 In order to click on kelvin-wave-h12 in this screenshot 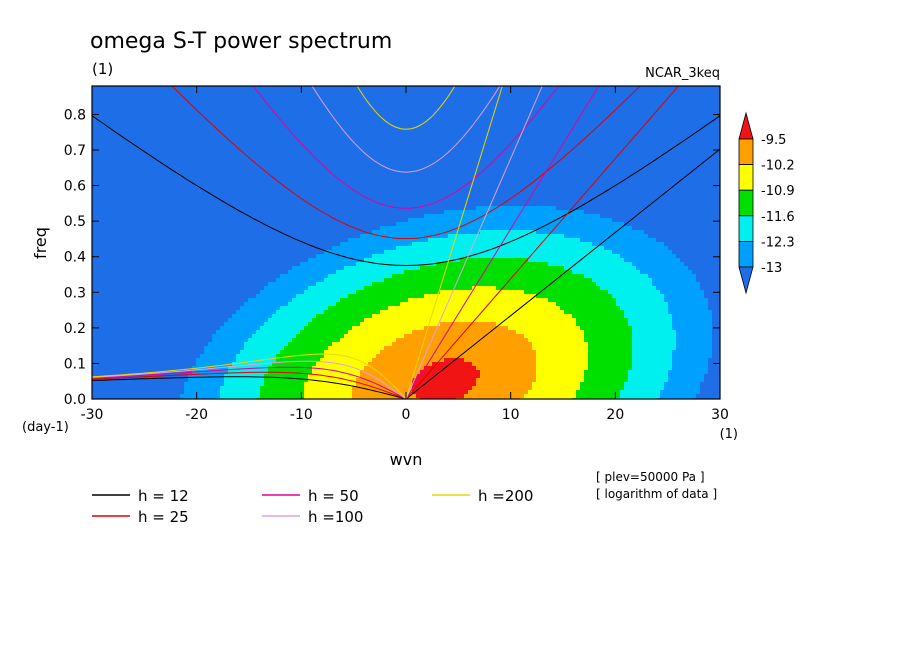, I will do `click(562, 273)`.